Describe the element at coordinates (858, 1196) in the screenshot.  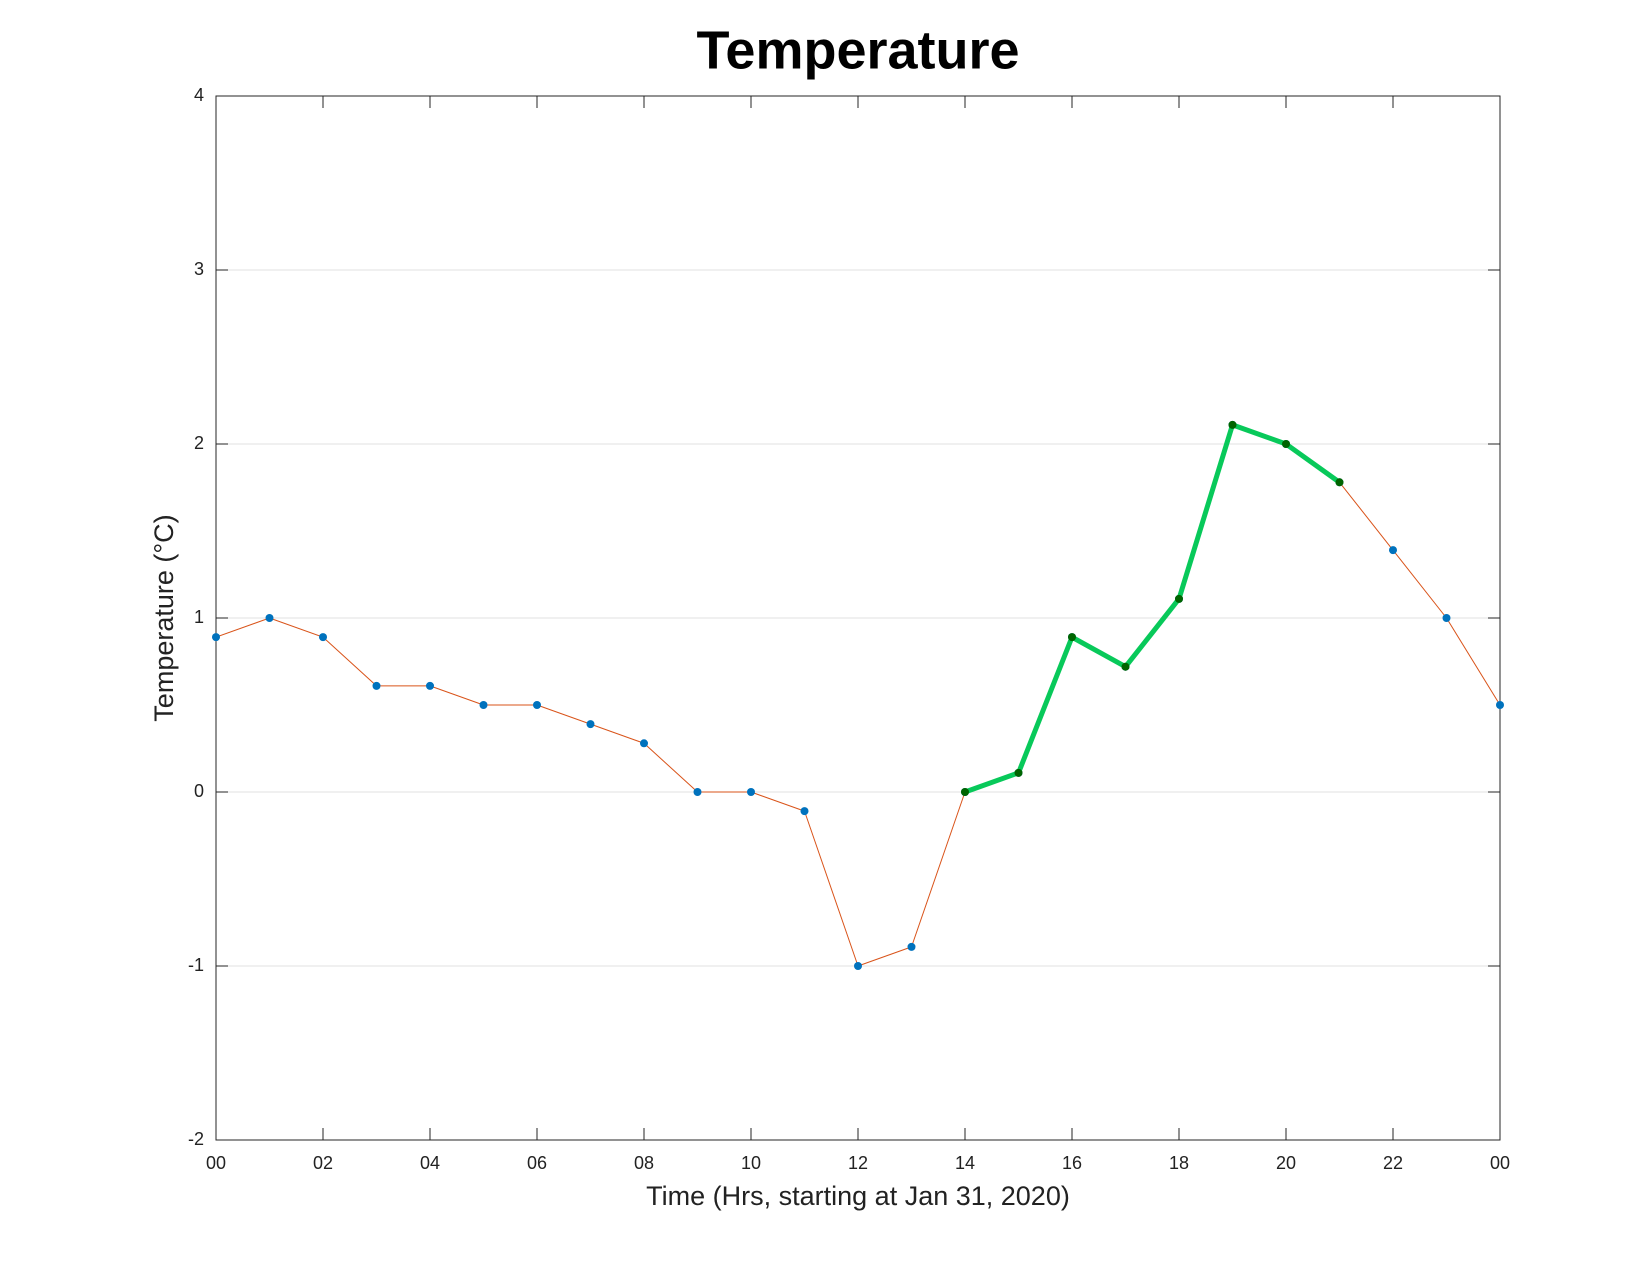
I see `x-axis-label: Time (Hrs, starting at Jan 31, 2020)` at that location.